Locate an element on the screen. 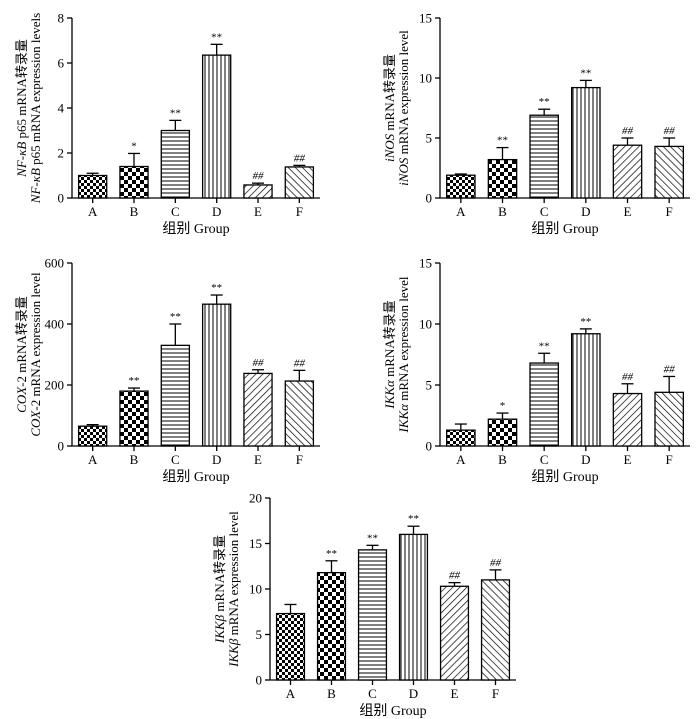  y-axis-label-en: COX-2 mRNA expression level is located at coordinates (35, 354).